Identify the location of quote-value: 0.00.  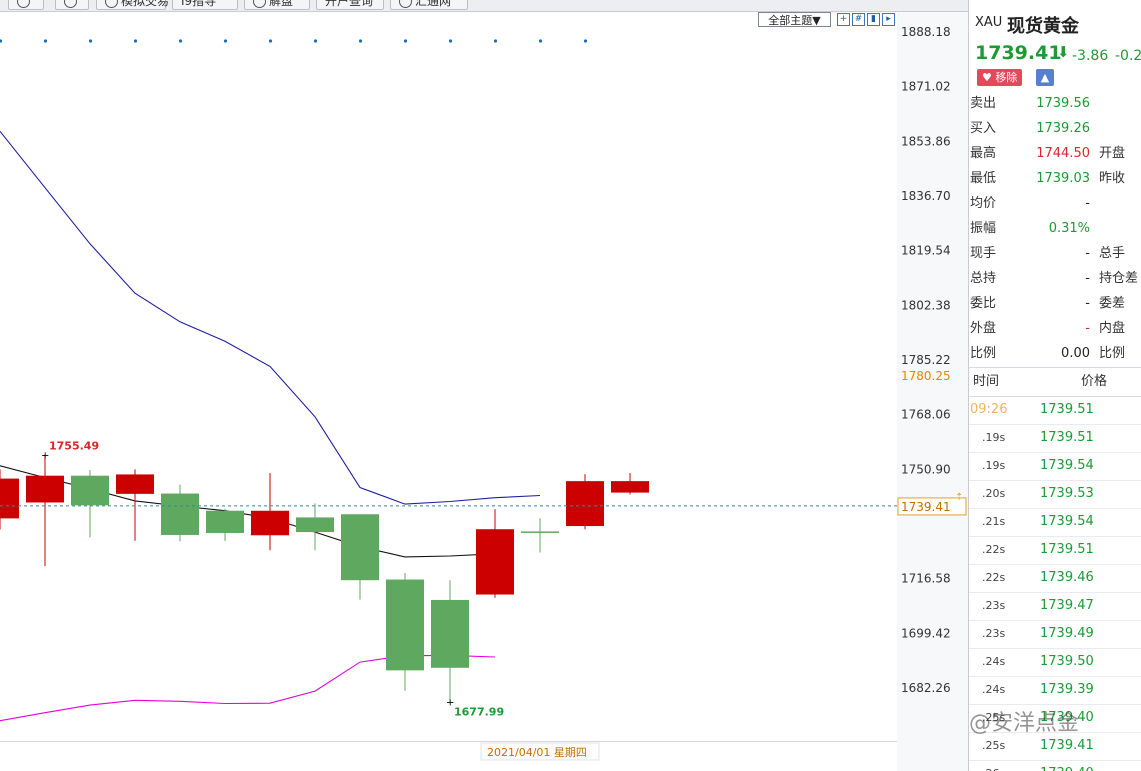
(1075, 353).